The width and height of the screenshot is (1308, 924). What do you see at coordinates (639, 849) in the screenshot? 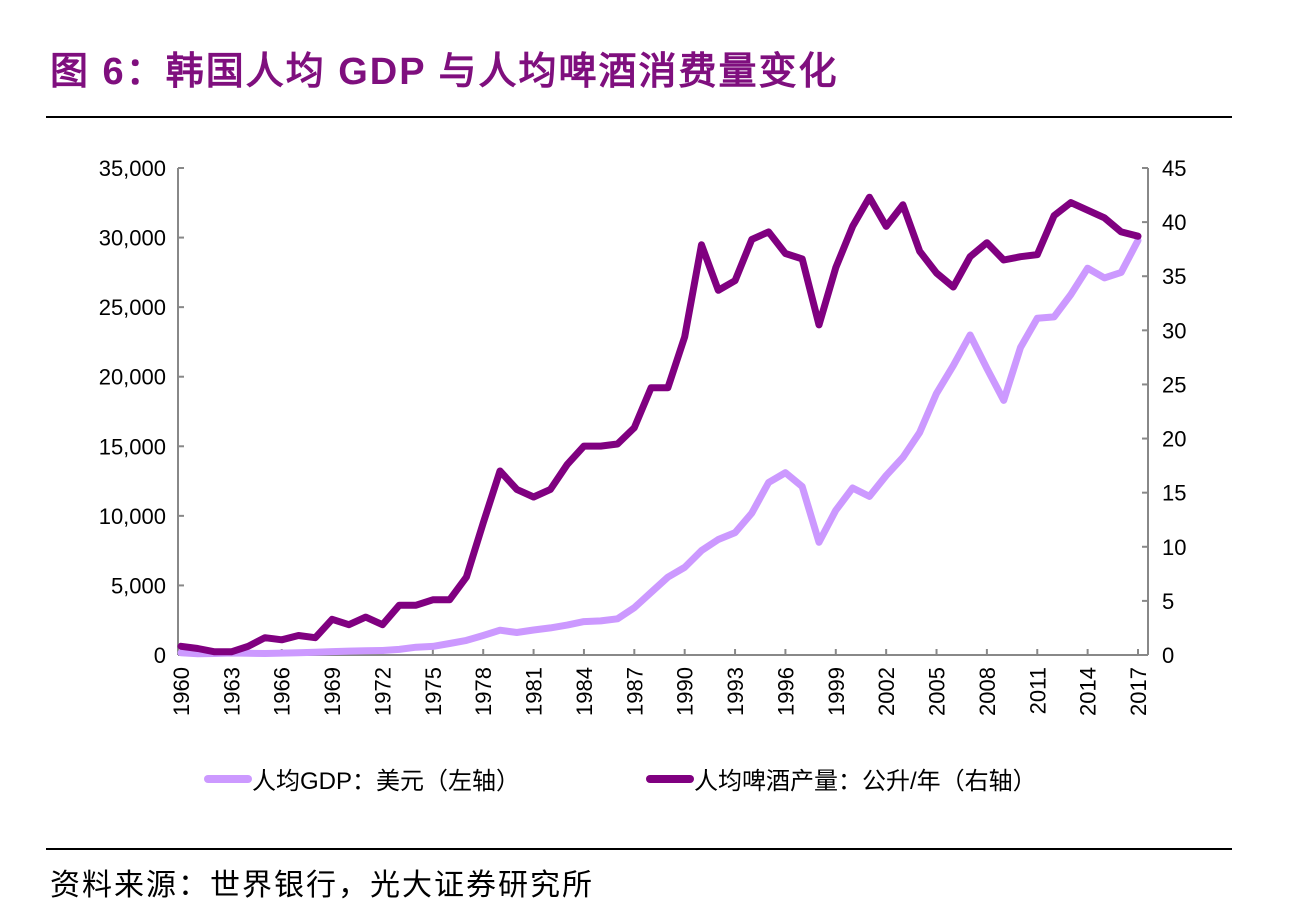
I see `bottom-divider` at bounding box center [639, 849].